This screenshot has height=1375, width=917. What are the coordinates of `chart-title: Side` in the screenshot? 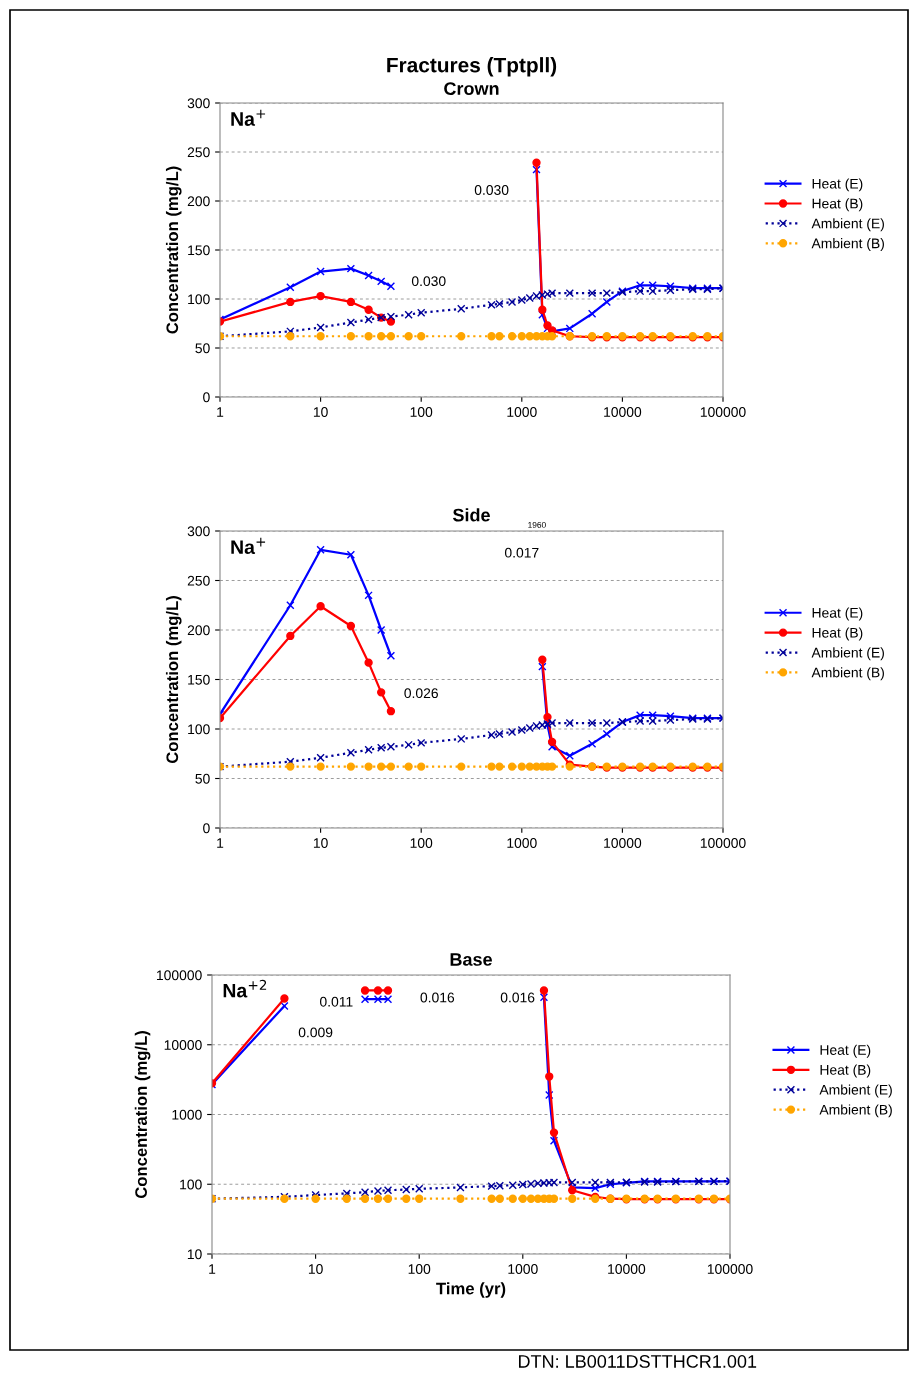 It's located at (471, 515).